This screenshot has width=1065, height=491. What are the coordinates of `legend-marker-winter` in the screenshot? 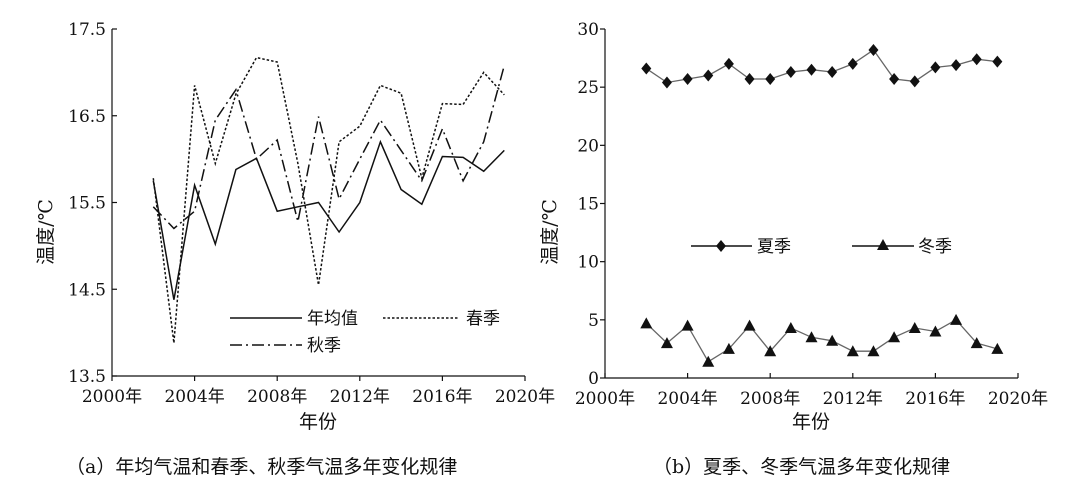 It's located at (883, 244).